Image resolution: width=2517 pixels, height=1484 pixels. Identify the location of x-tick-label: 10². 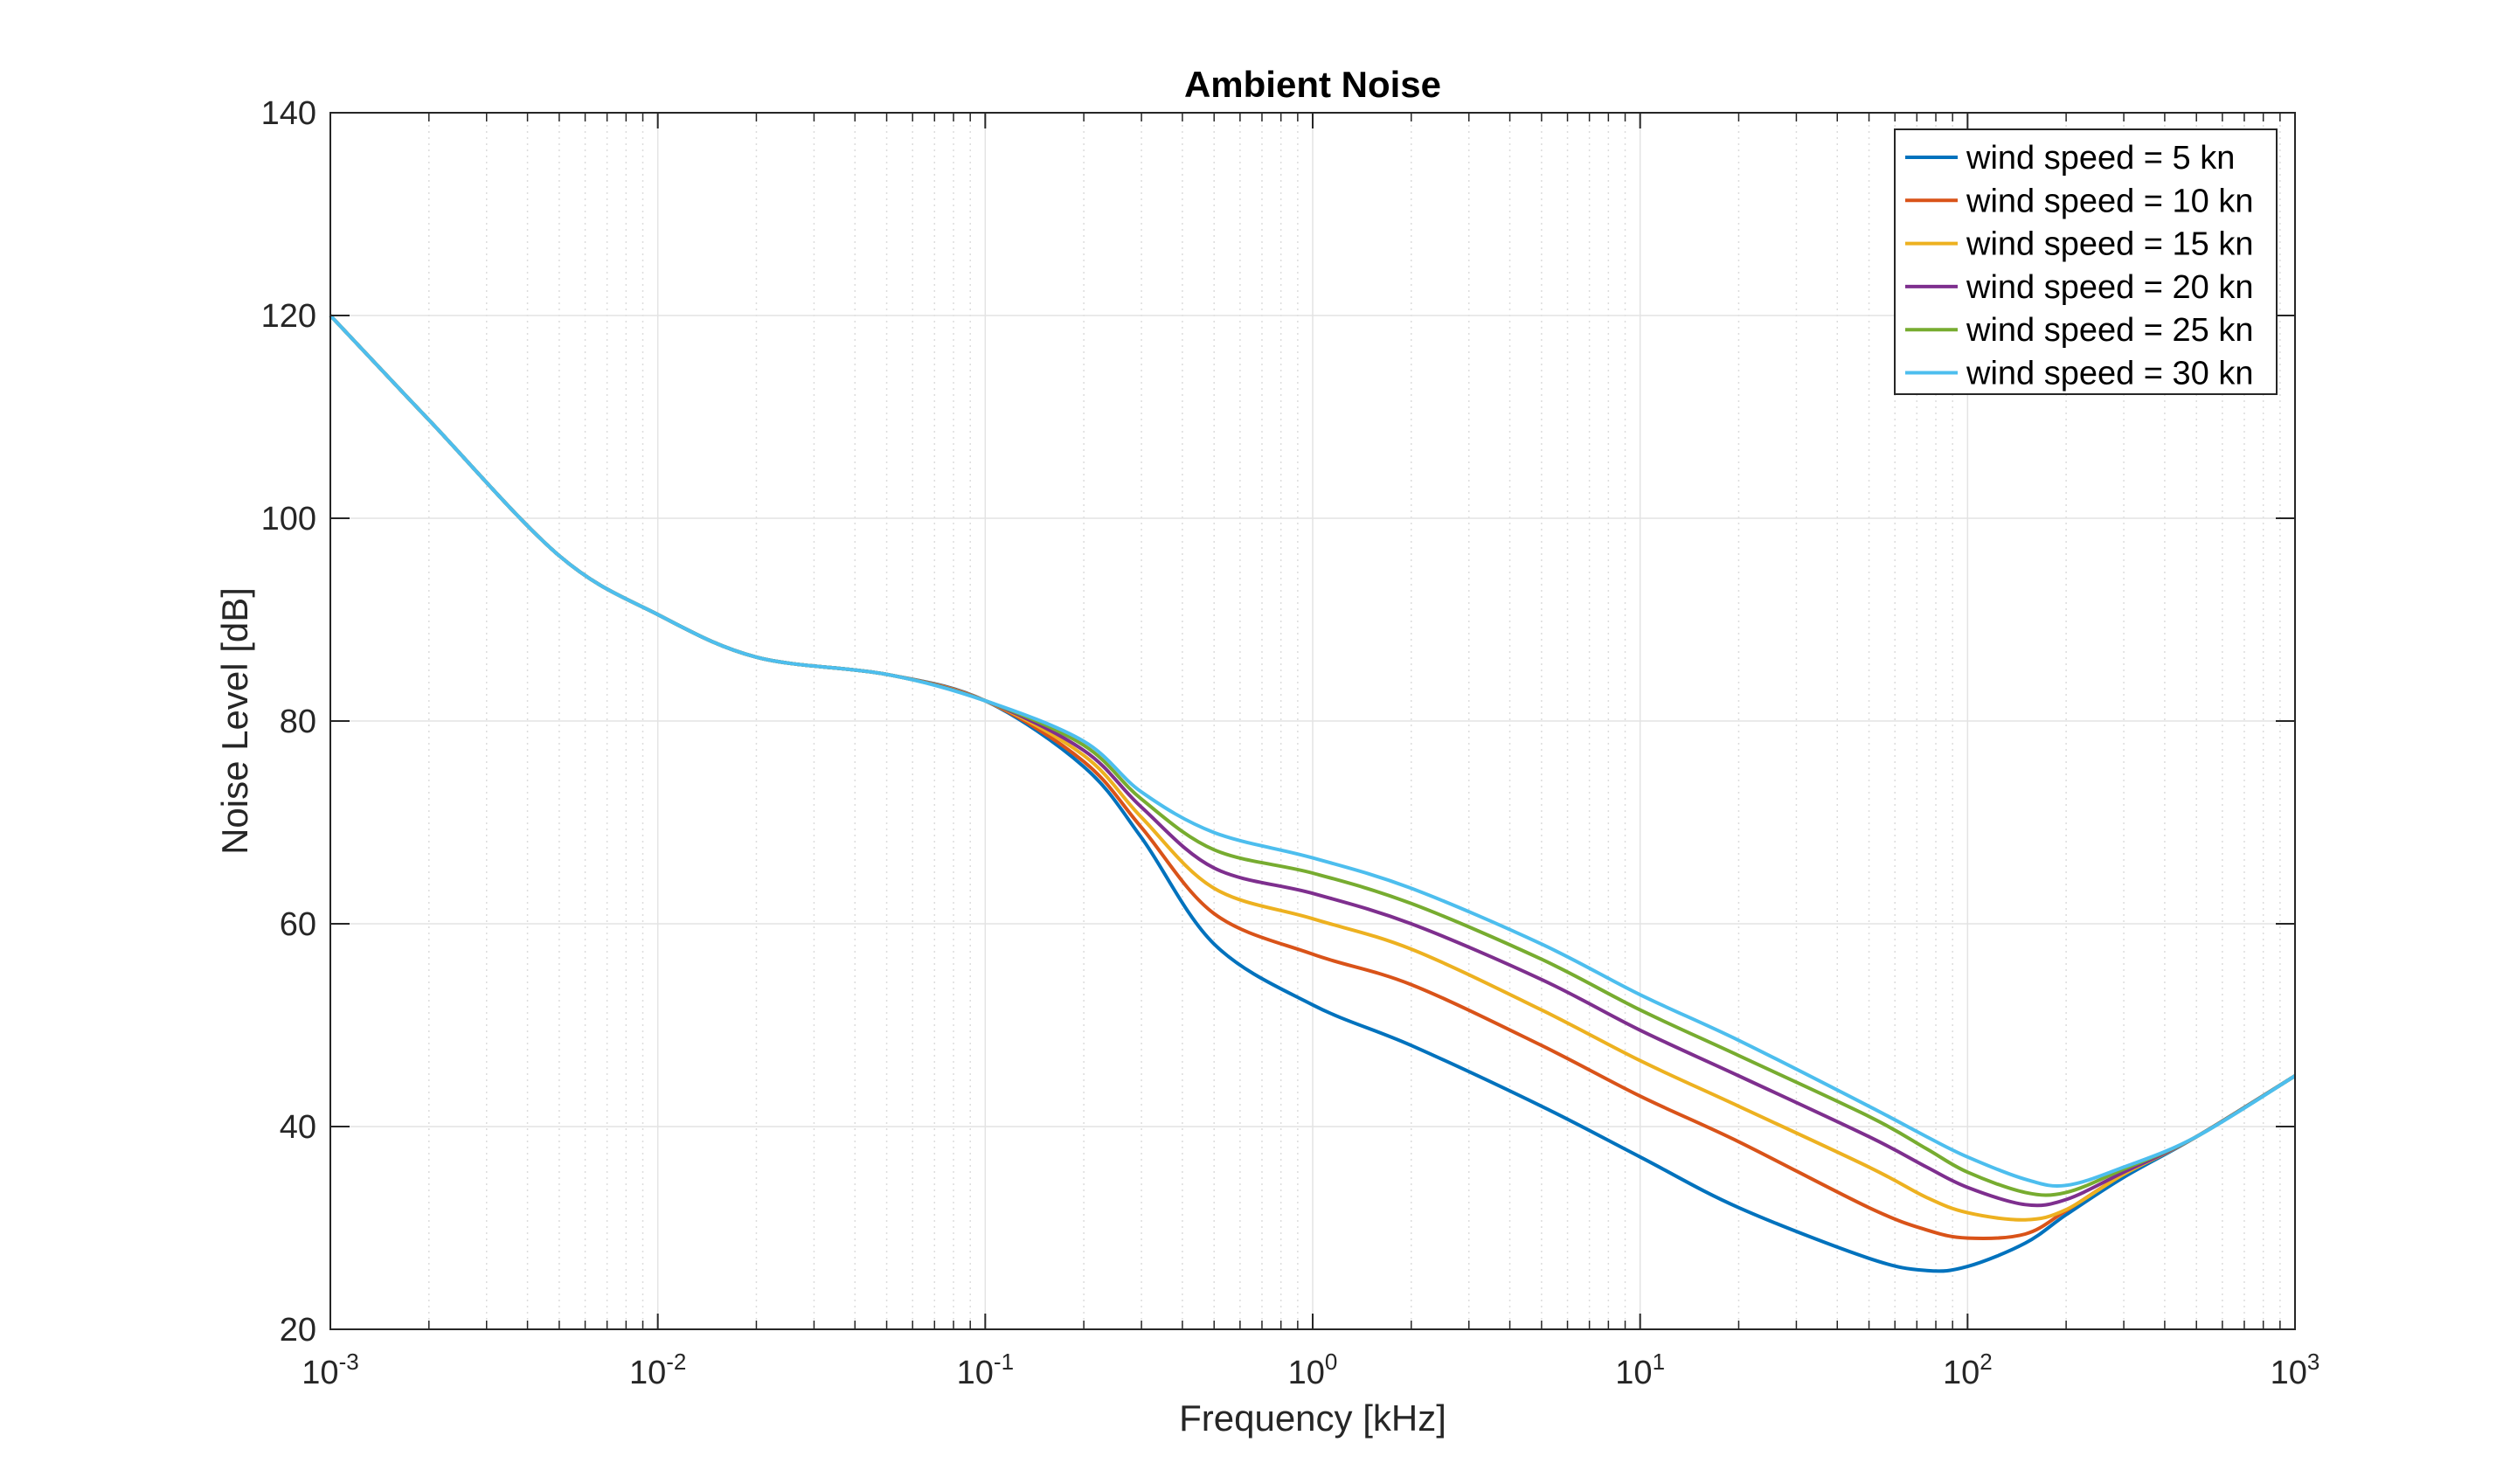
(1968, 1370).